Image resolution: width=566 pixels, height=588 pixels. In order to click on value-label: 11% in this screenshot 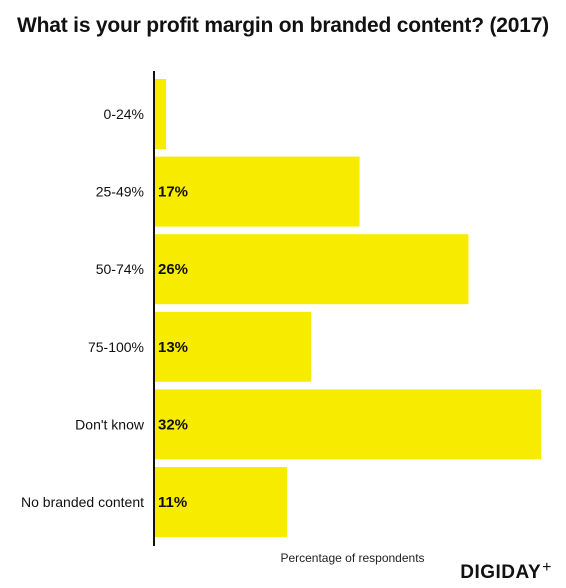, I will do `click(172, 502)`.